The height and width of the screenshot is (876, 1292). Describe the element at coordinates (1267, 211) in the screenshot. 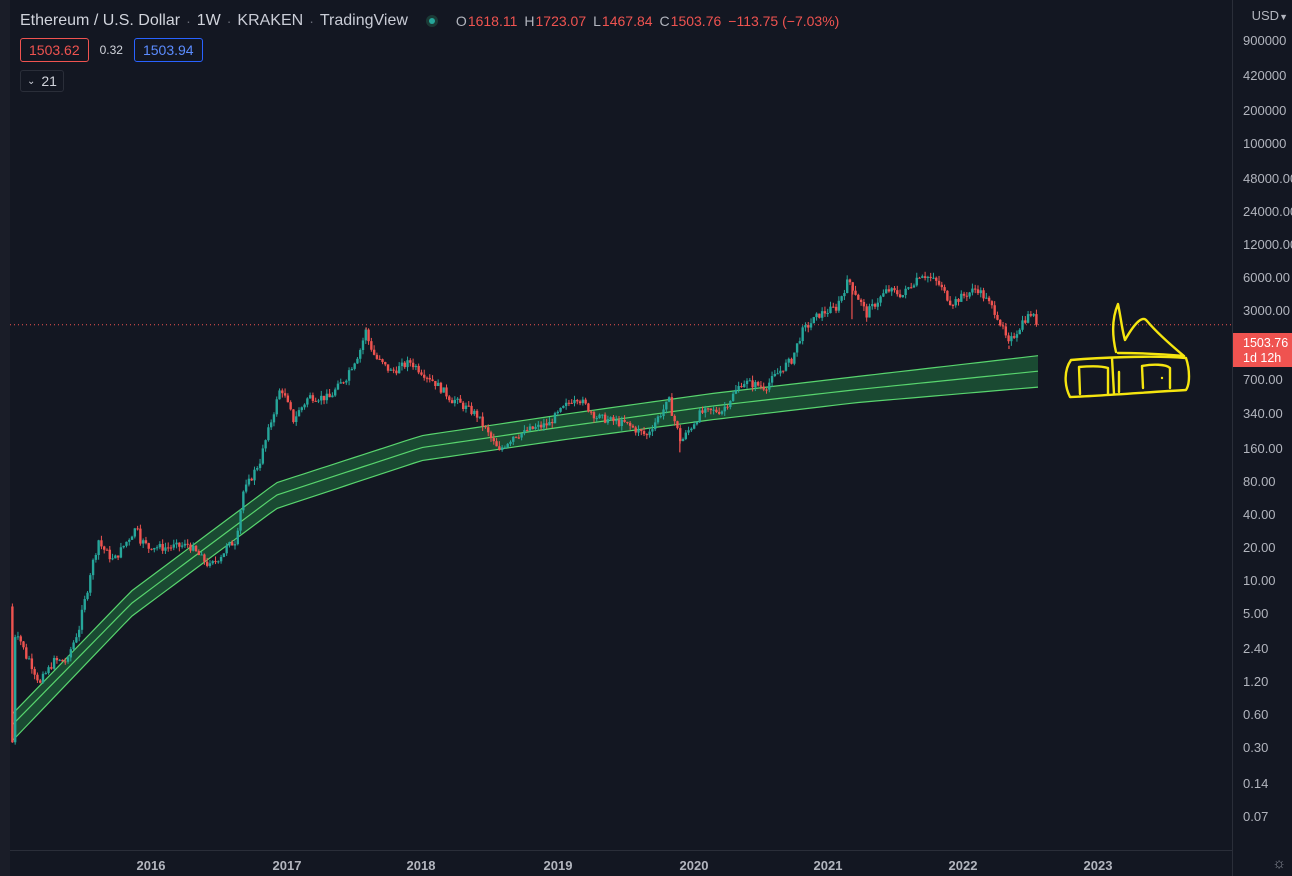

I see `price-tick-label: 24000.00` at that location.